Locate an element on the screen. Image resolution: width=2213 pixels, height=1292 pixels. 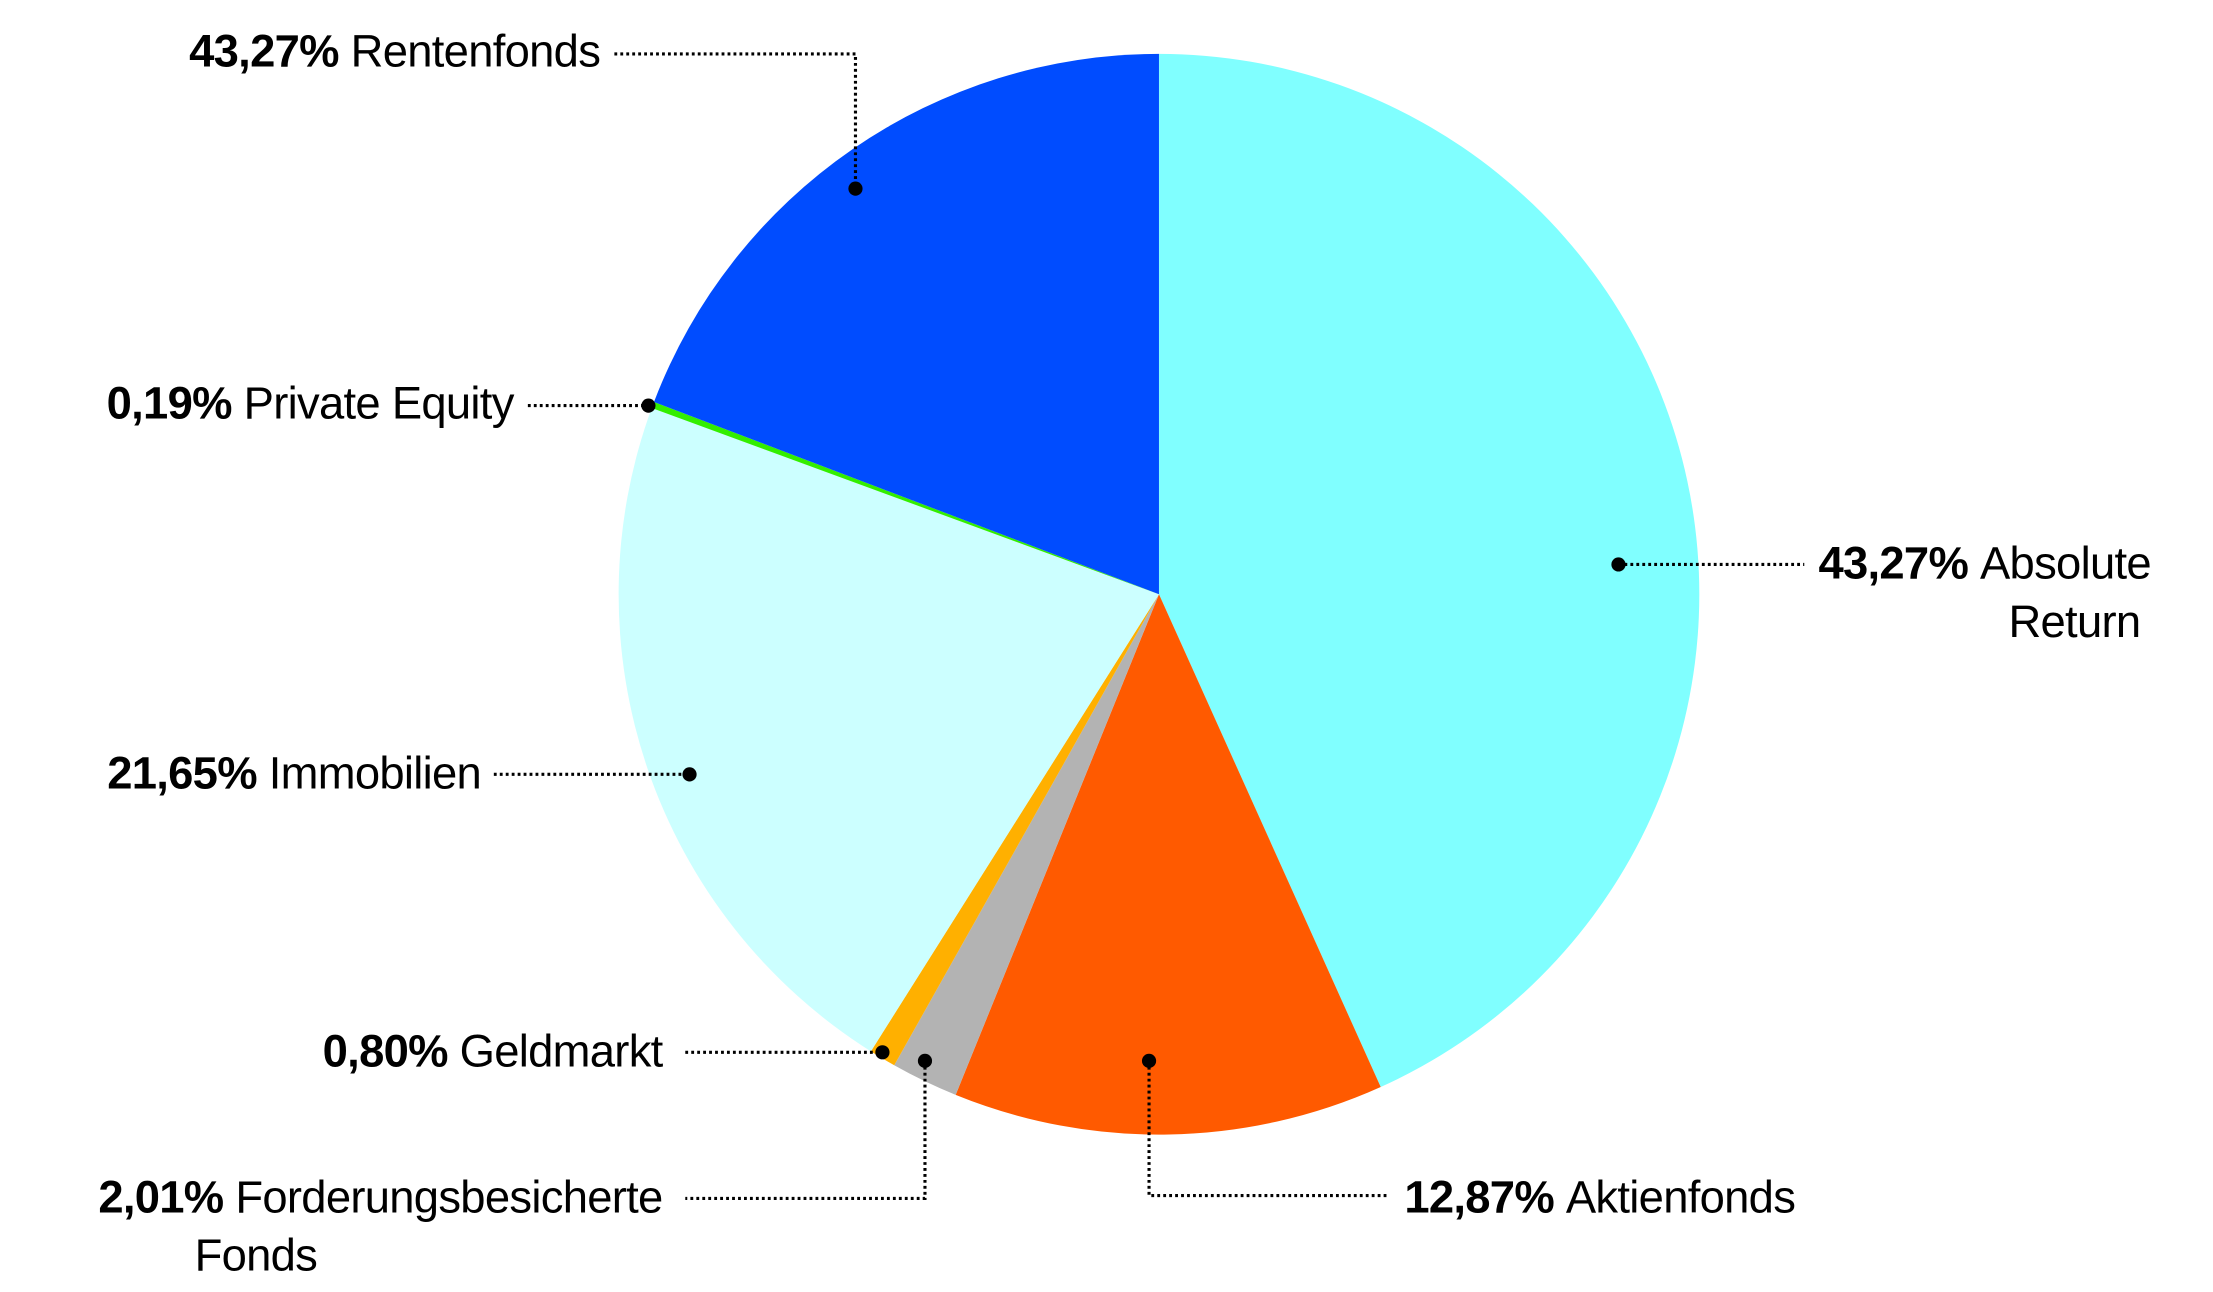
leader-dot-forderungsbesicherte is located at coordinates (925, 1060).